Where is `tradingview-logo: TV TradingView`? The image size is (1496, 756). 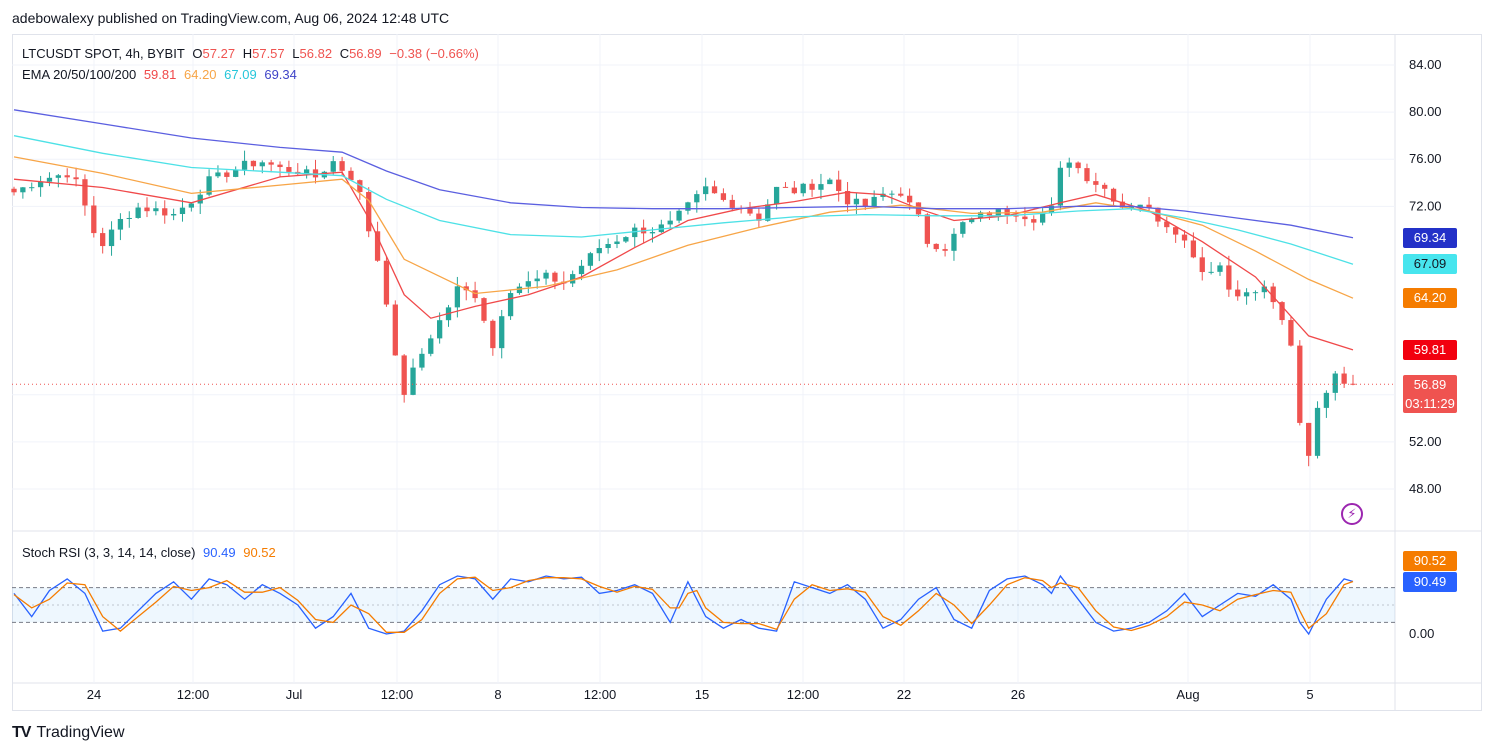 tradingview-logo: TV TradingView is located at coordinates (68, 733).